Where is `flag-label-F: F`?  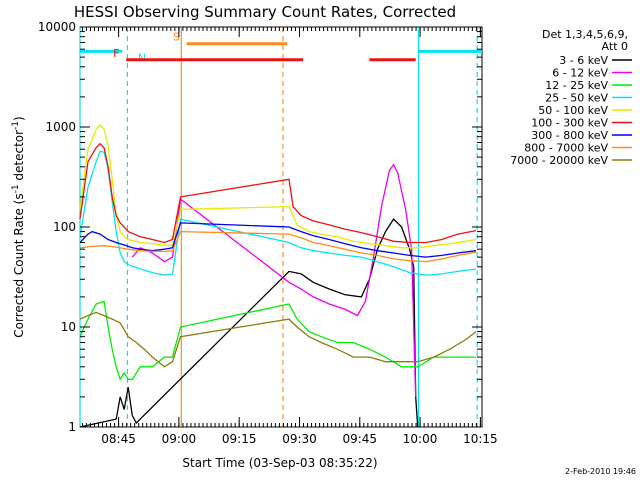 flag-label-F: F is located at coordinates (116, 53).